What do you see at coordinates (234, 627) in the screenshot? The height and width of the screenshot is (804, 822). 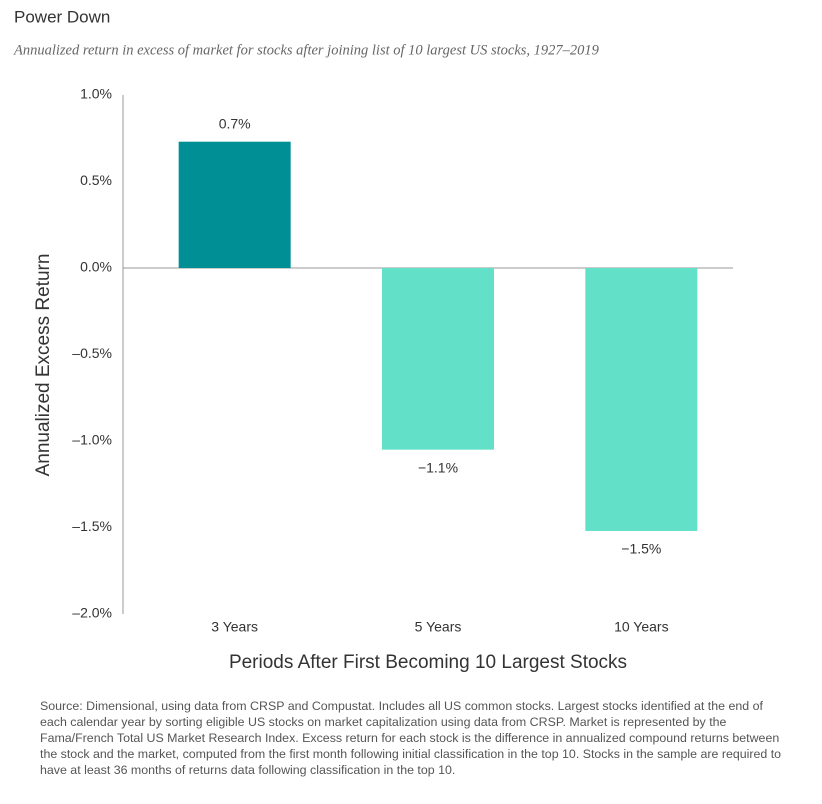 I see `x-tick-label: 3 Years` at bounding box center [234, 627].